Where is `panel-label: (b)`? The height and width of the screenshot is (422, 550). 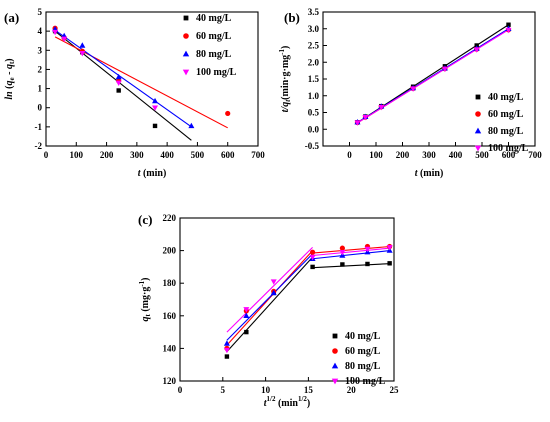 panel-label: (b) is located at coordinates (292, 17).